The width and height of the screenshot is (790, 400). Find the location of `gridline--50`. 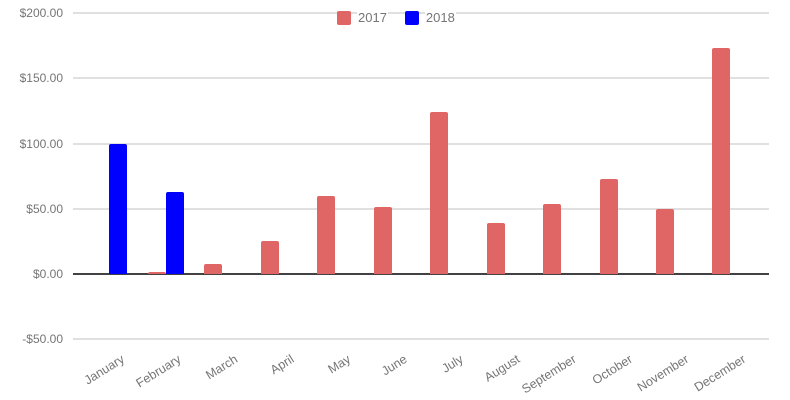

gridline--50 is located at coordinates (421, 339).